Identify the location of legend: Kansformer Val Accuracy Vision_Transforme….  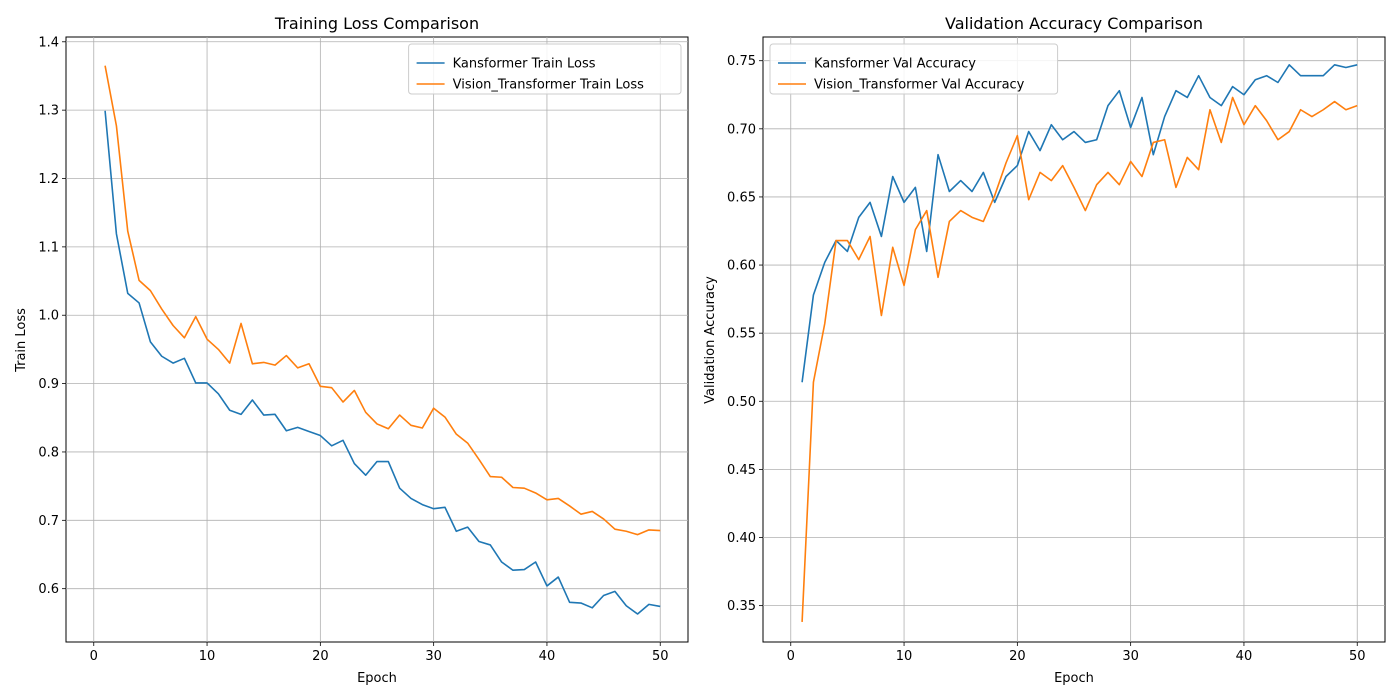
(914, 69).